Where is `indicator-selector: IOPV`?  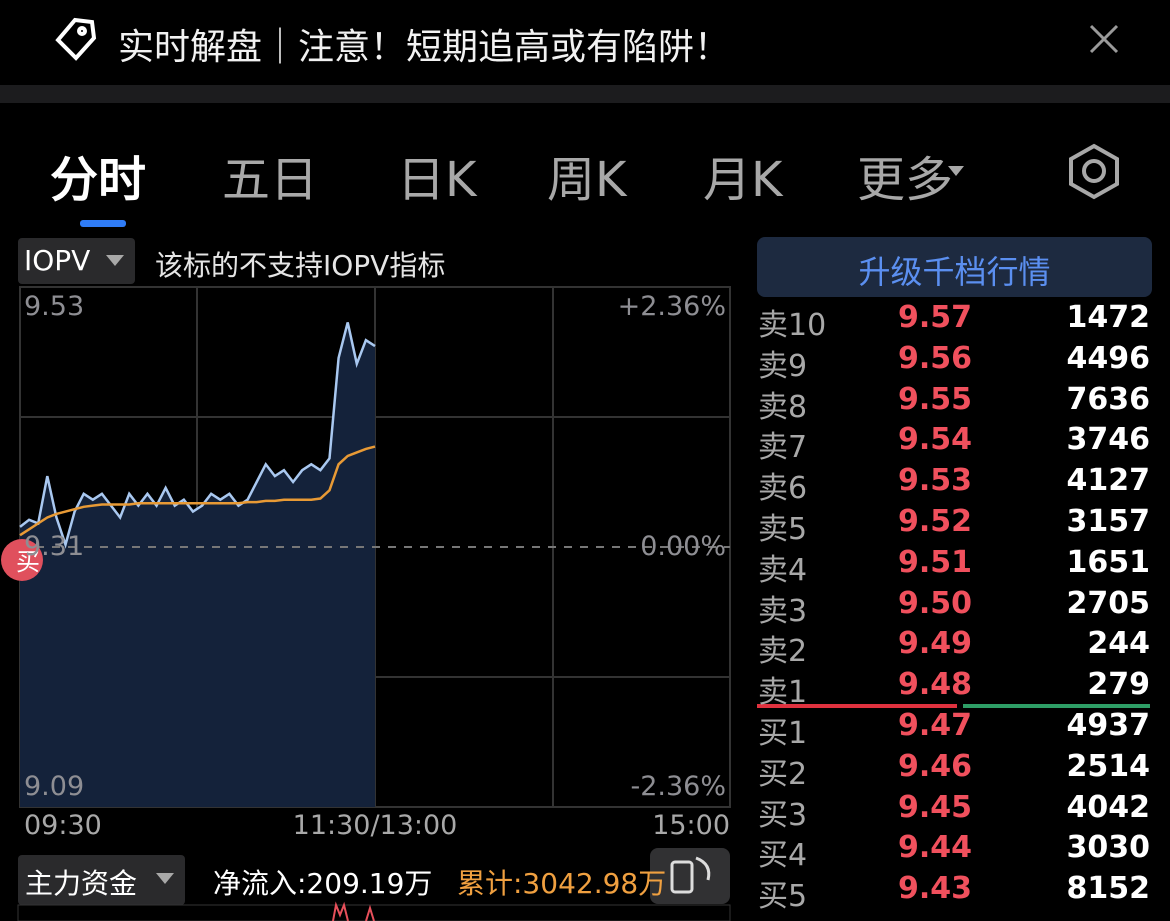
indicator-selector: IOPV is located at coordinates (57, 260).